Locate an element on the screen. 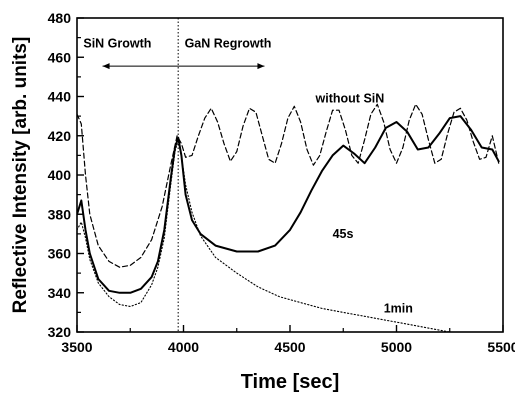 The height and width of the screenshot is (395, 515). annotation-label: 45s is located at coordinates (343, 234).